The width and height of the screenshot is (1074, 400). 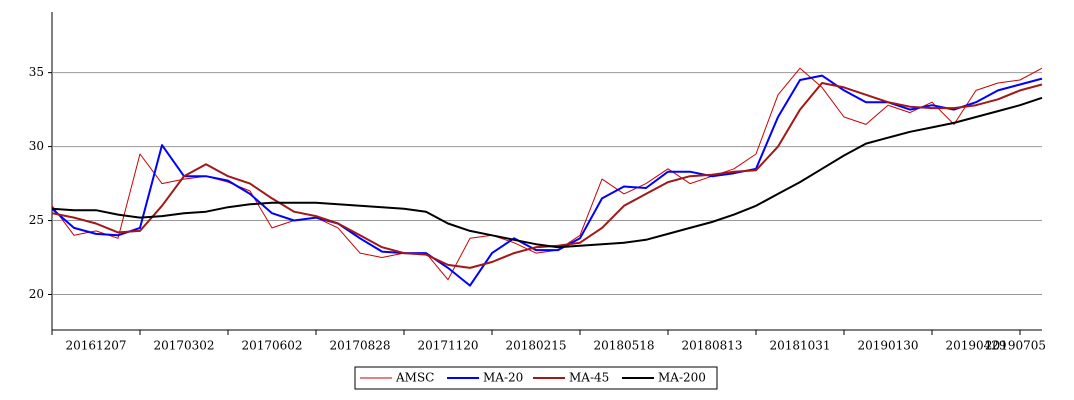 I want to click on x-tick-label: 20190130, so click(x=887, y=346).